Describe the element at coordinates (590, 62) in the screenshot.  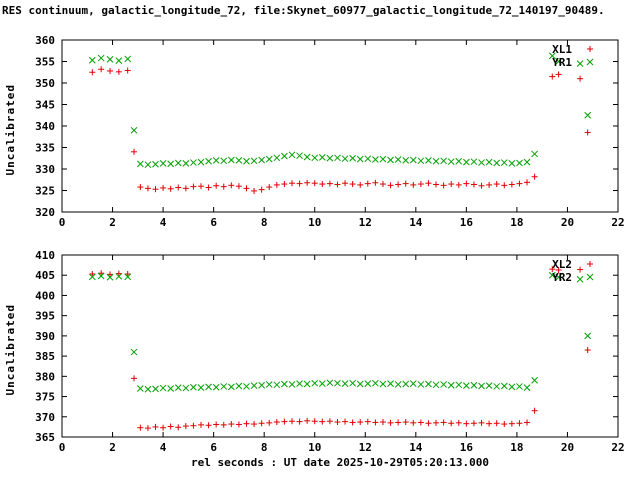
I see `legend-marker-YR1` at that location.